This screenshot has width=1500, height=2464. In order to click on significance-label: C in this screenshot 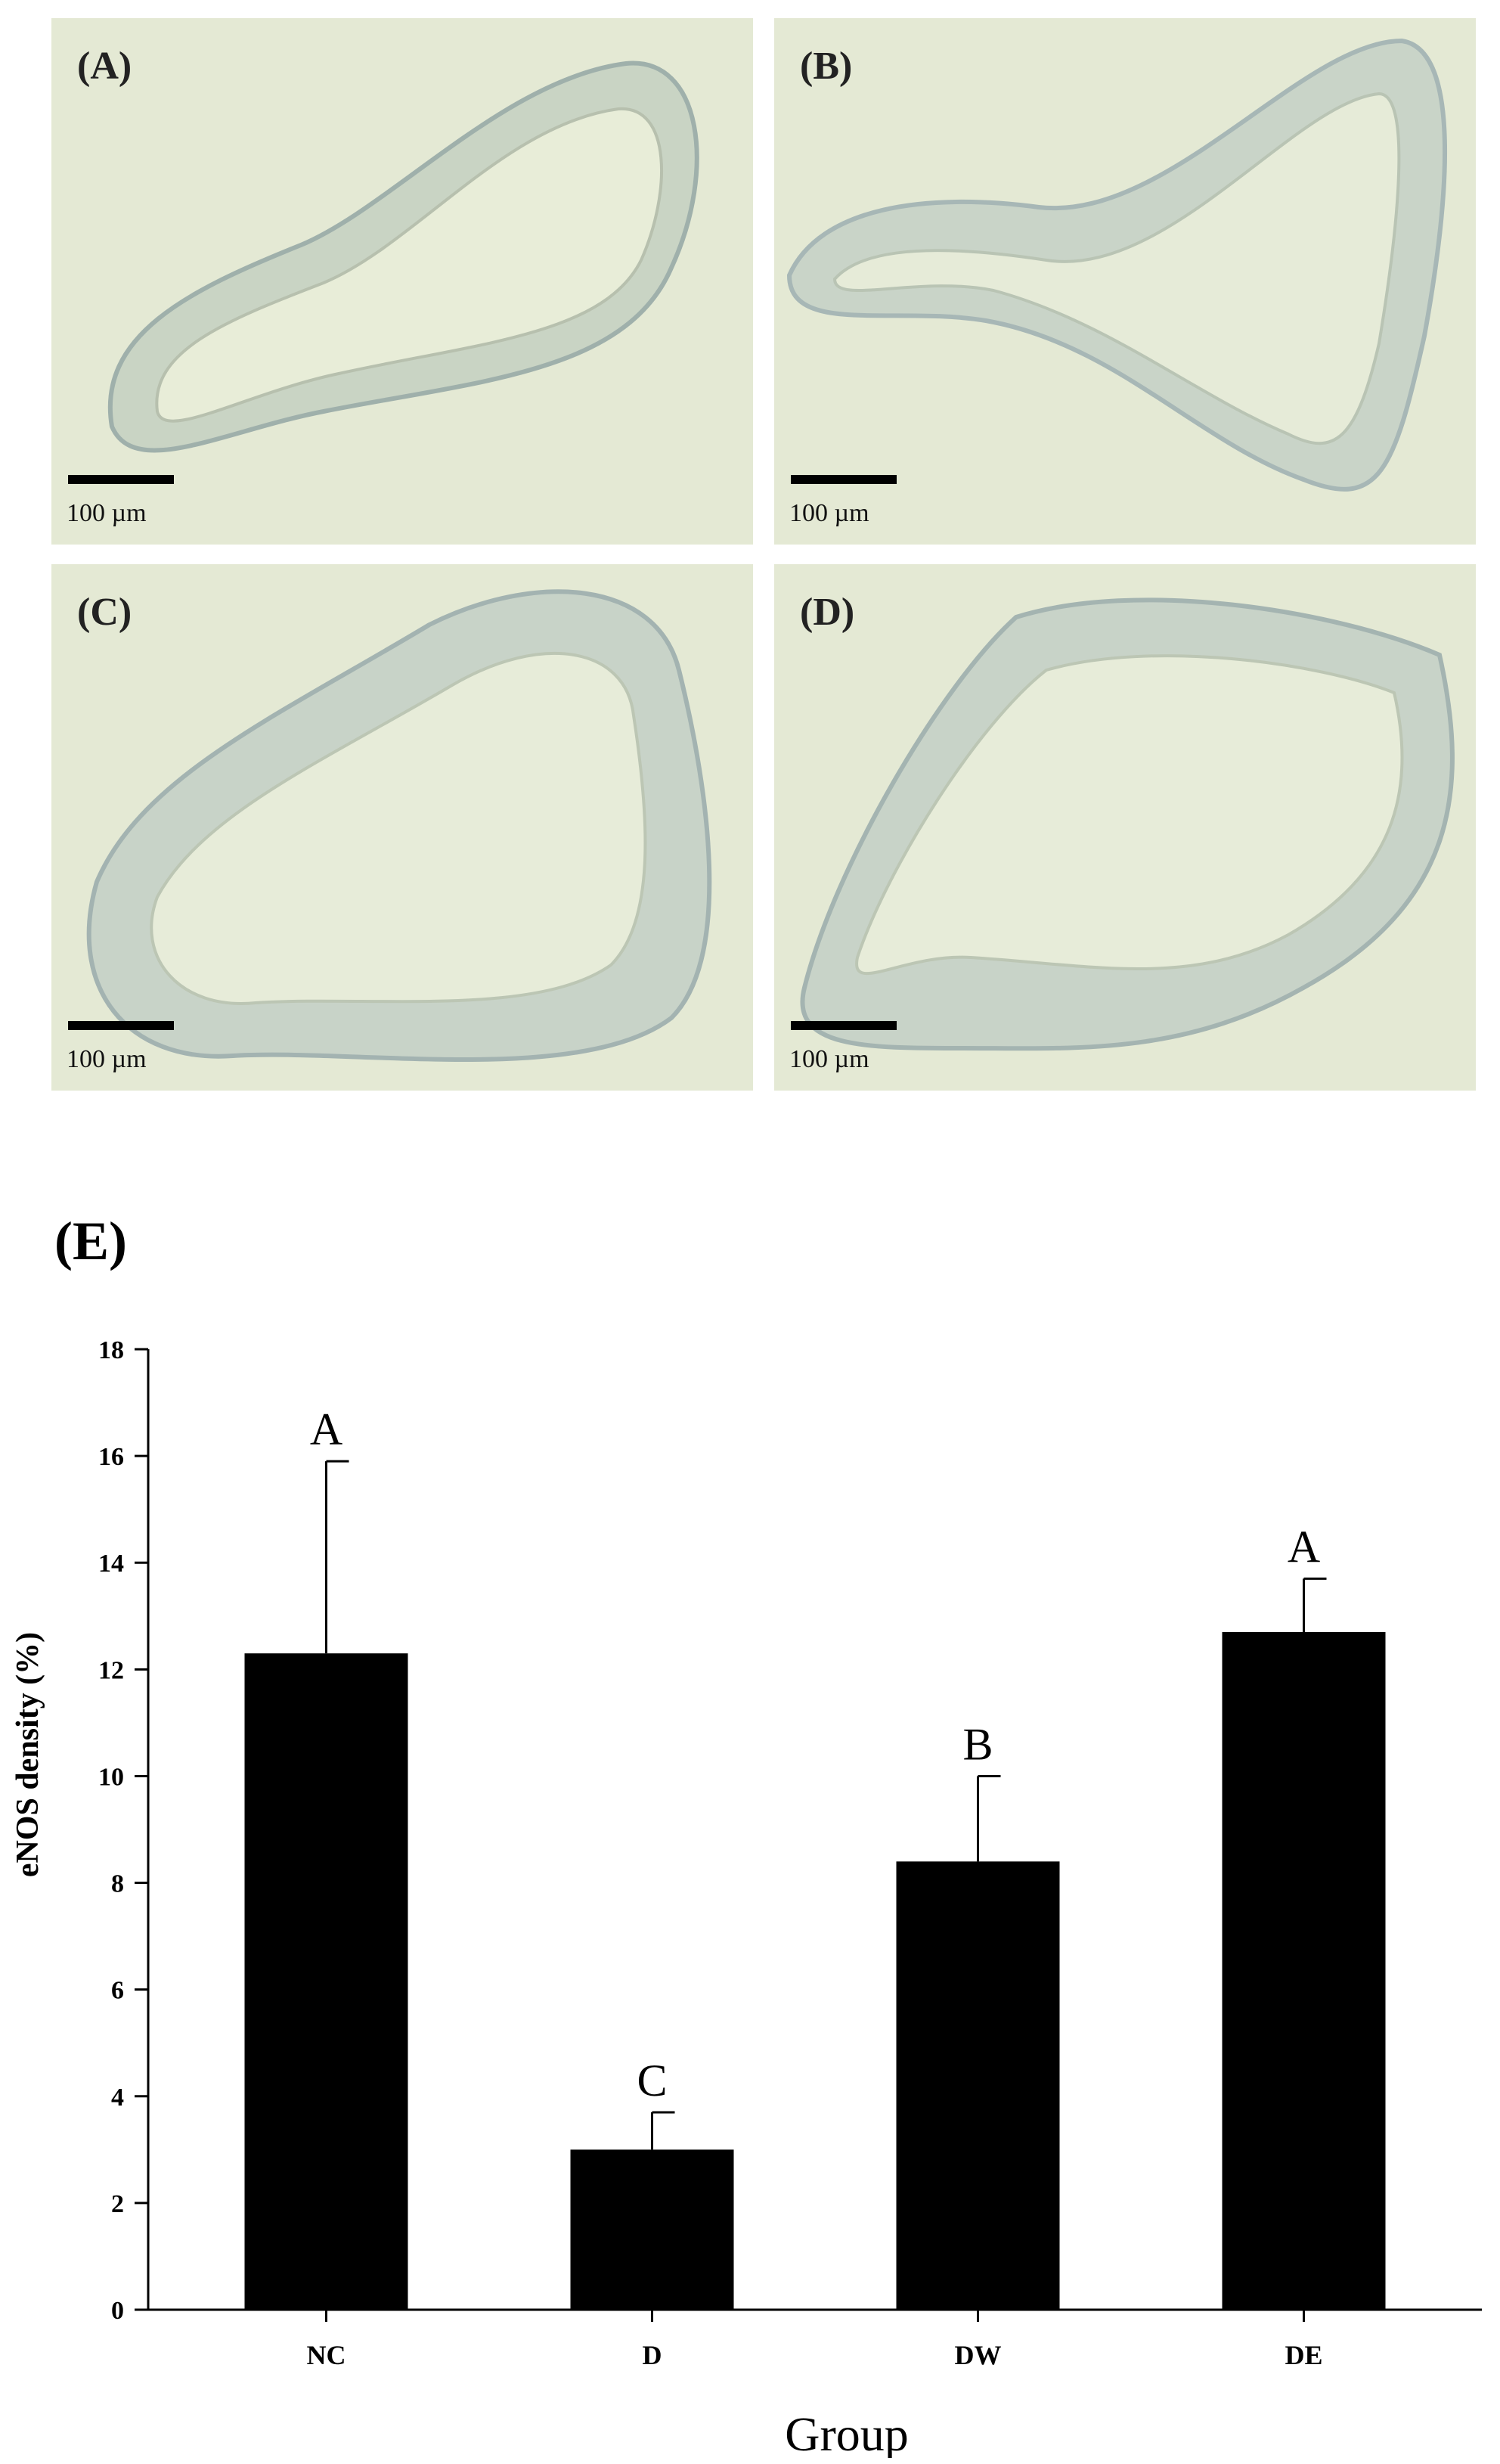, I will do `click(652, 2081)`.